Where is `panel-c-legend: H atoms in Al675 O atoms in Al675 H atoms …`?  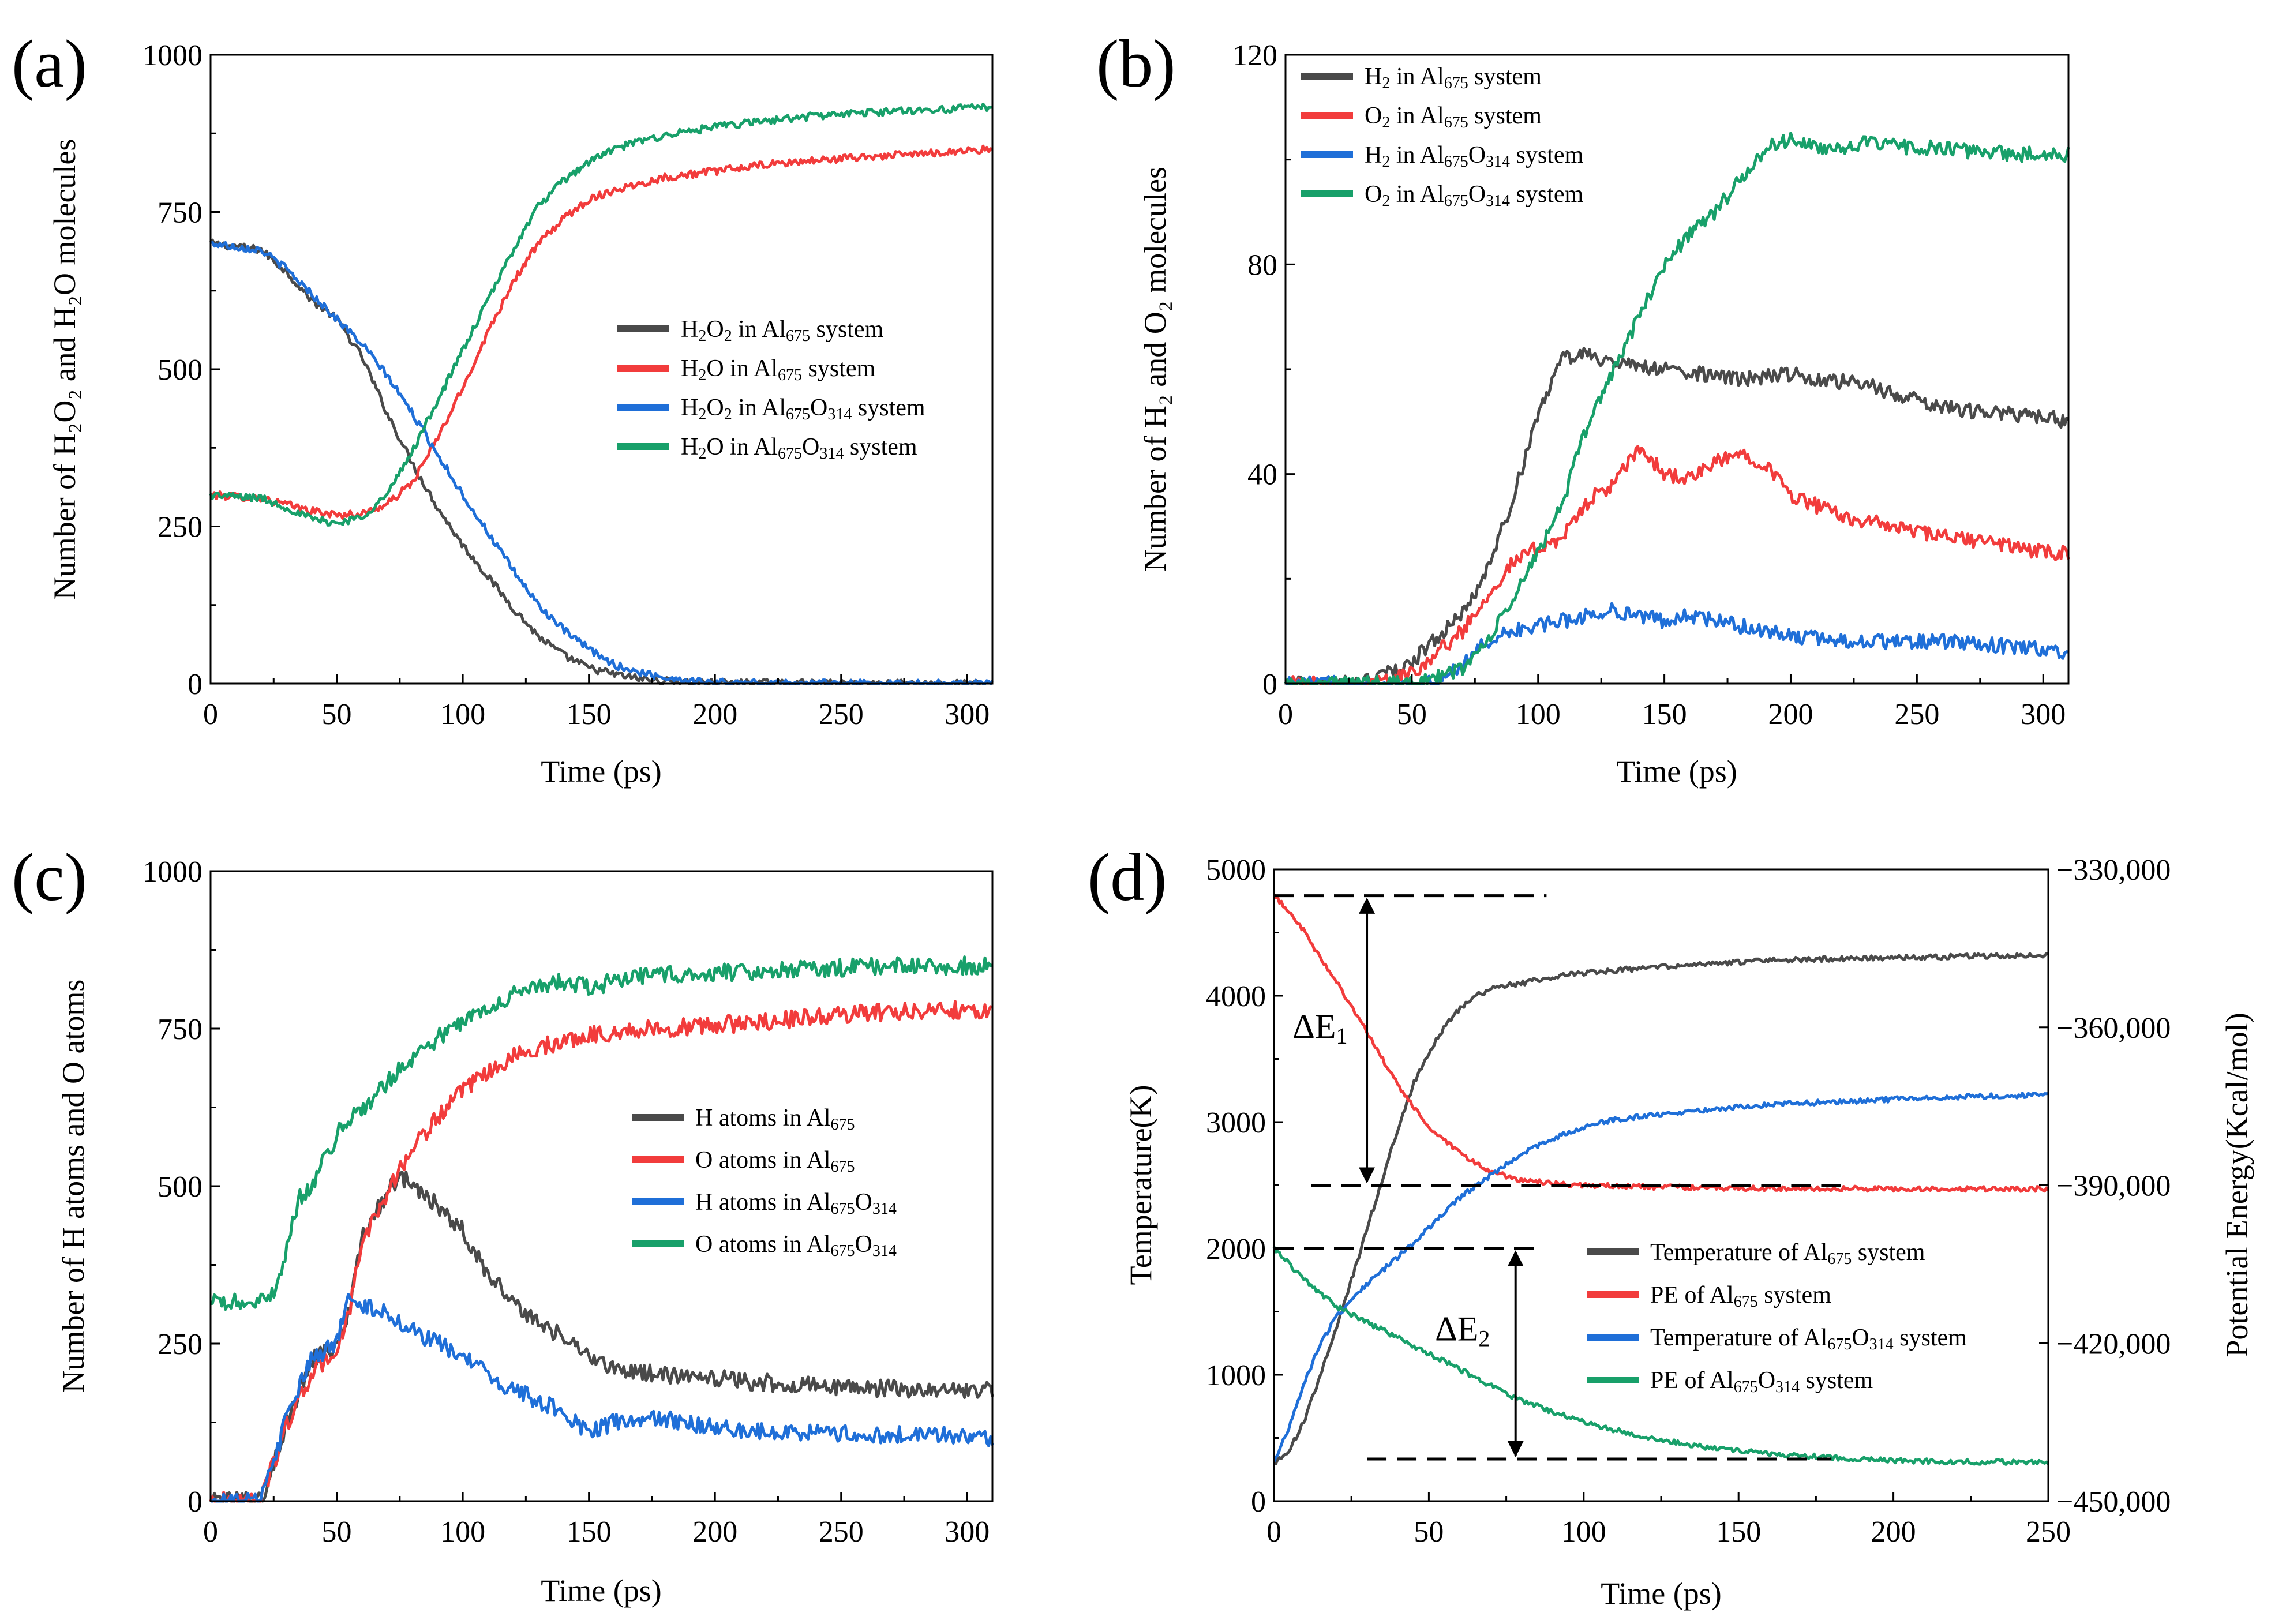 panel-c-legend: H atoms in Al675 O atoms in Al675 H atoms … is located at coordinates (764, 1182).